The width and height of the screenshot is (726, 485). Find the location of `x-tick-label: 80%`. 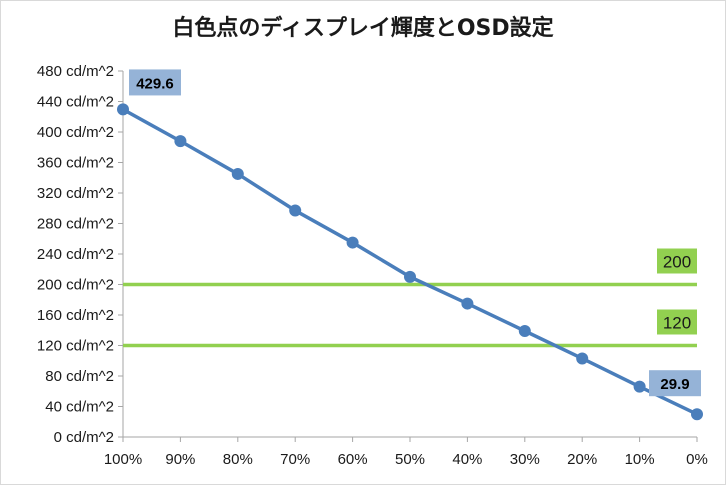

x-tick-label: 80% is located at coordinates (238, 459).